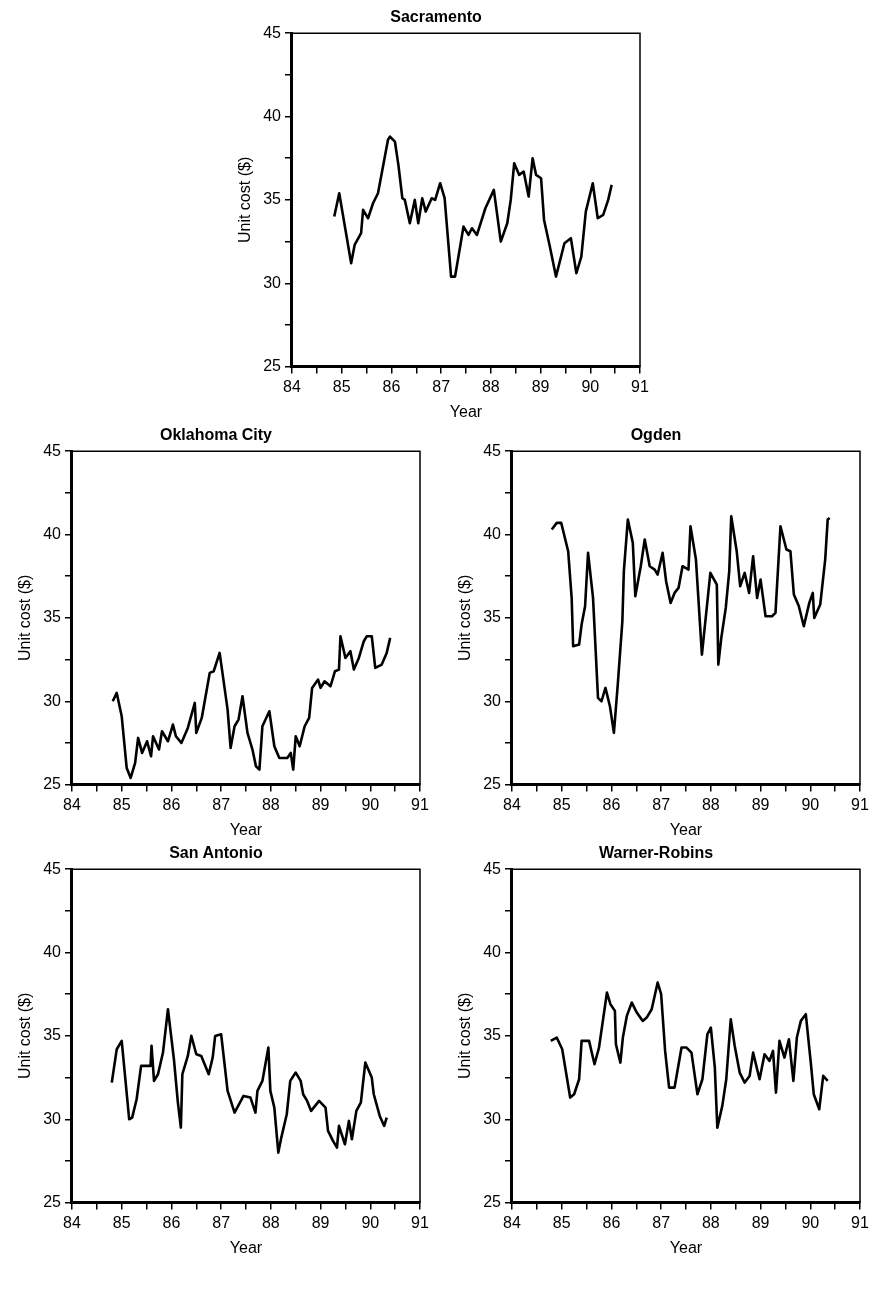 Image resolution: width=886 pixels, height=1292 pixels. I want to click on chart-title: Sacramento, so click(436, 17).